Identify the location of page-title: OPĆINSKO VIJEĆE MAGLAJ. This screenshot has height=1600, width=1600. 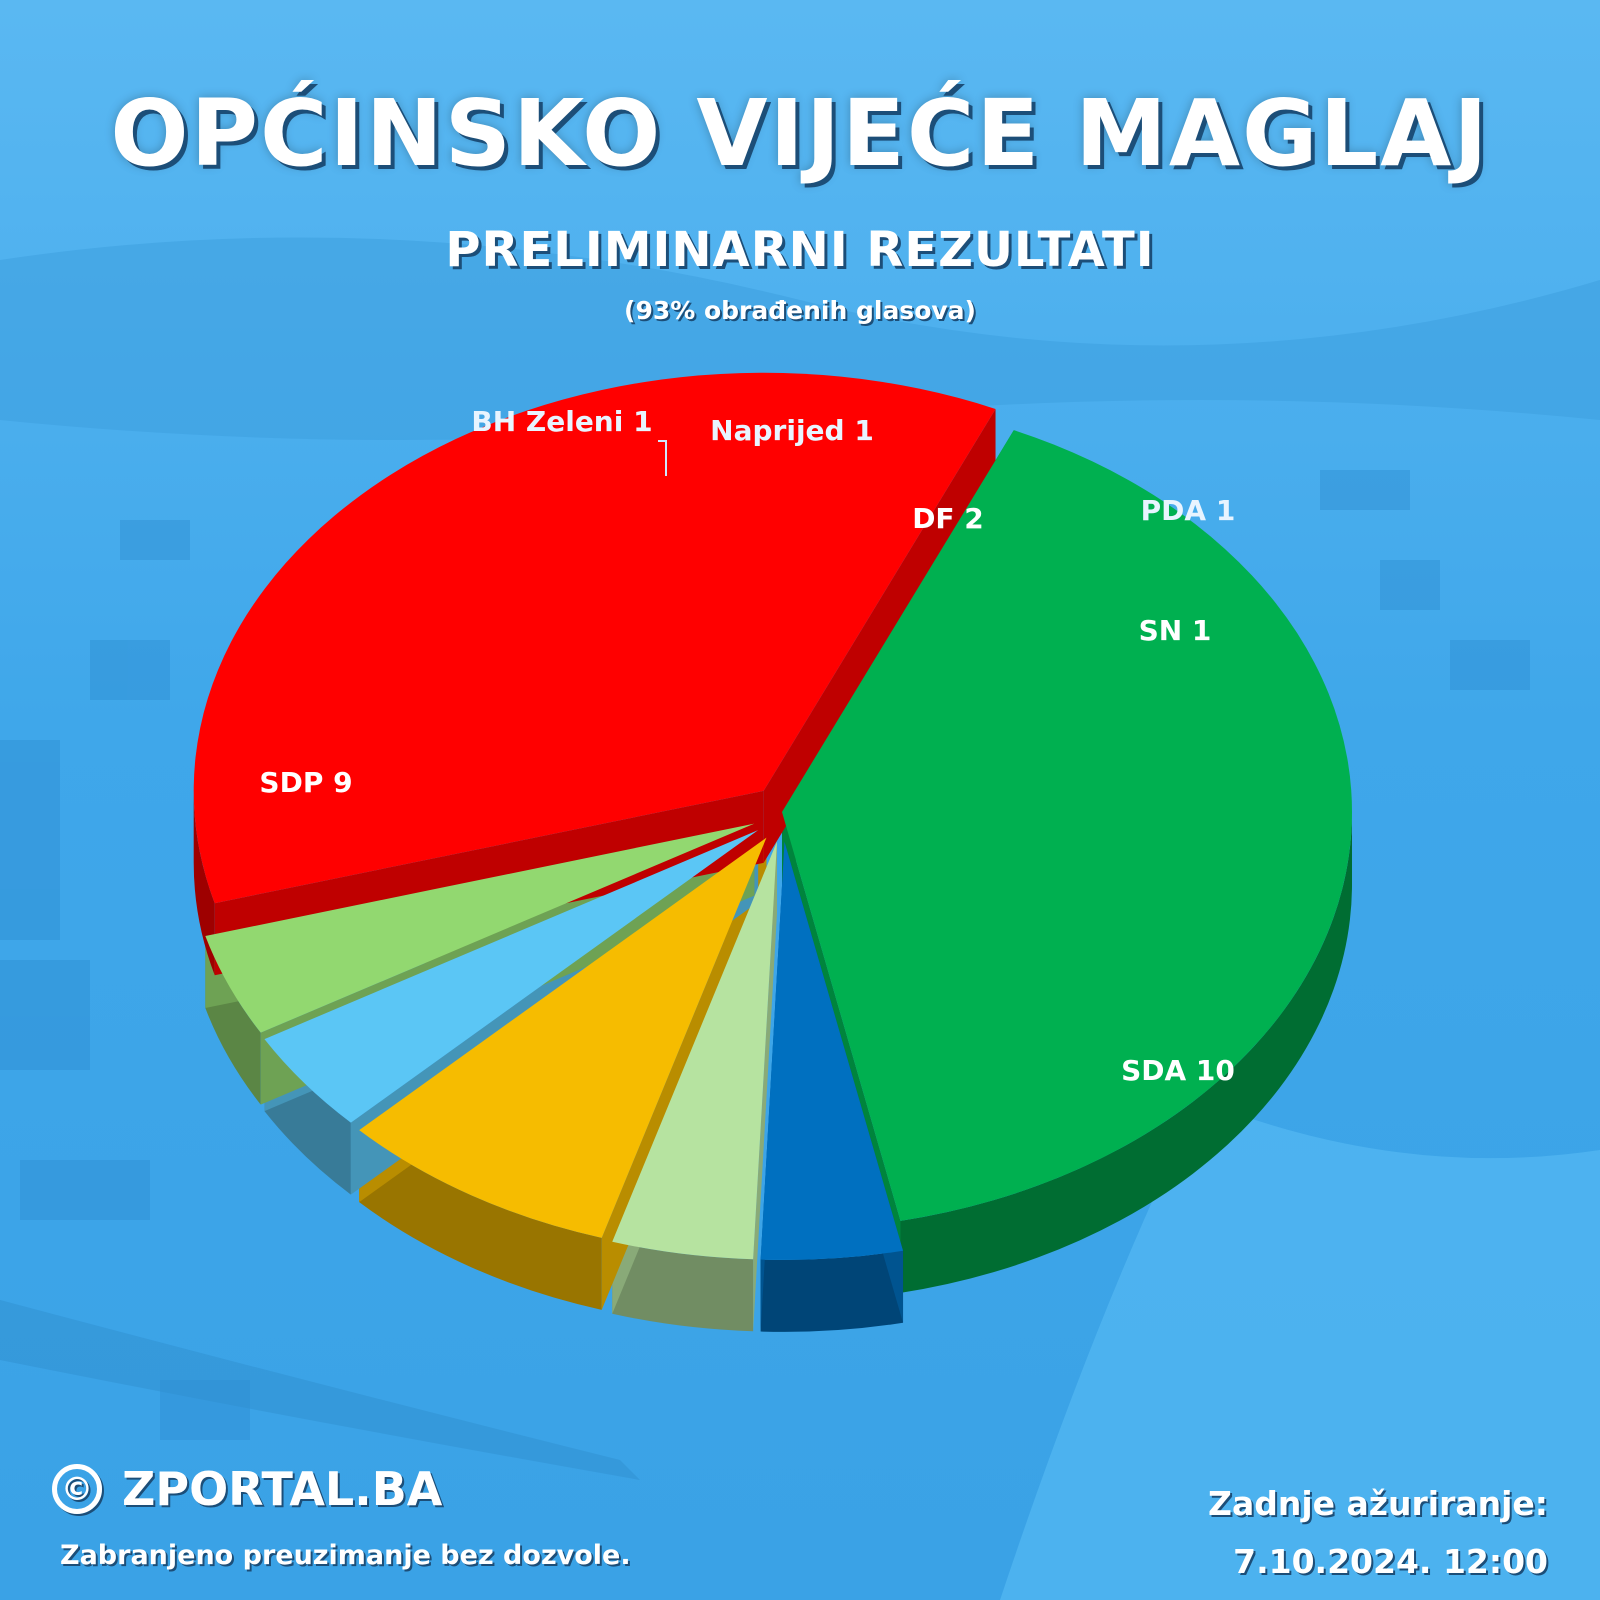
(800, 133).